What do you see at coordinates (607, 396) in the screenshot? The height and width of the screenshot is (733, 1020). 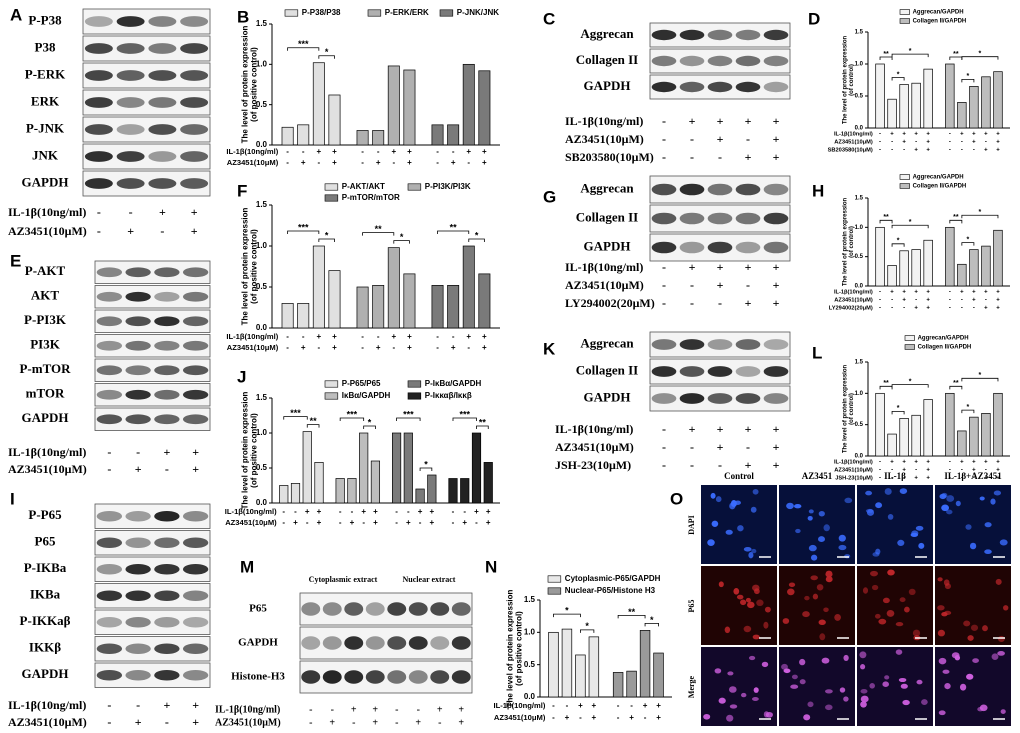 I see `blot-row-label: GAPDH` at bounding box center [607, 396].